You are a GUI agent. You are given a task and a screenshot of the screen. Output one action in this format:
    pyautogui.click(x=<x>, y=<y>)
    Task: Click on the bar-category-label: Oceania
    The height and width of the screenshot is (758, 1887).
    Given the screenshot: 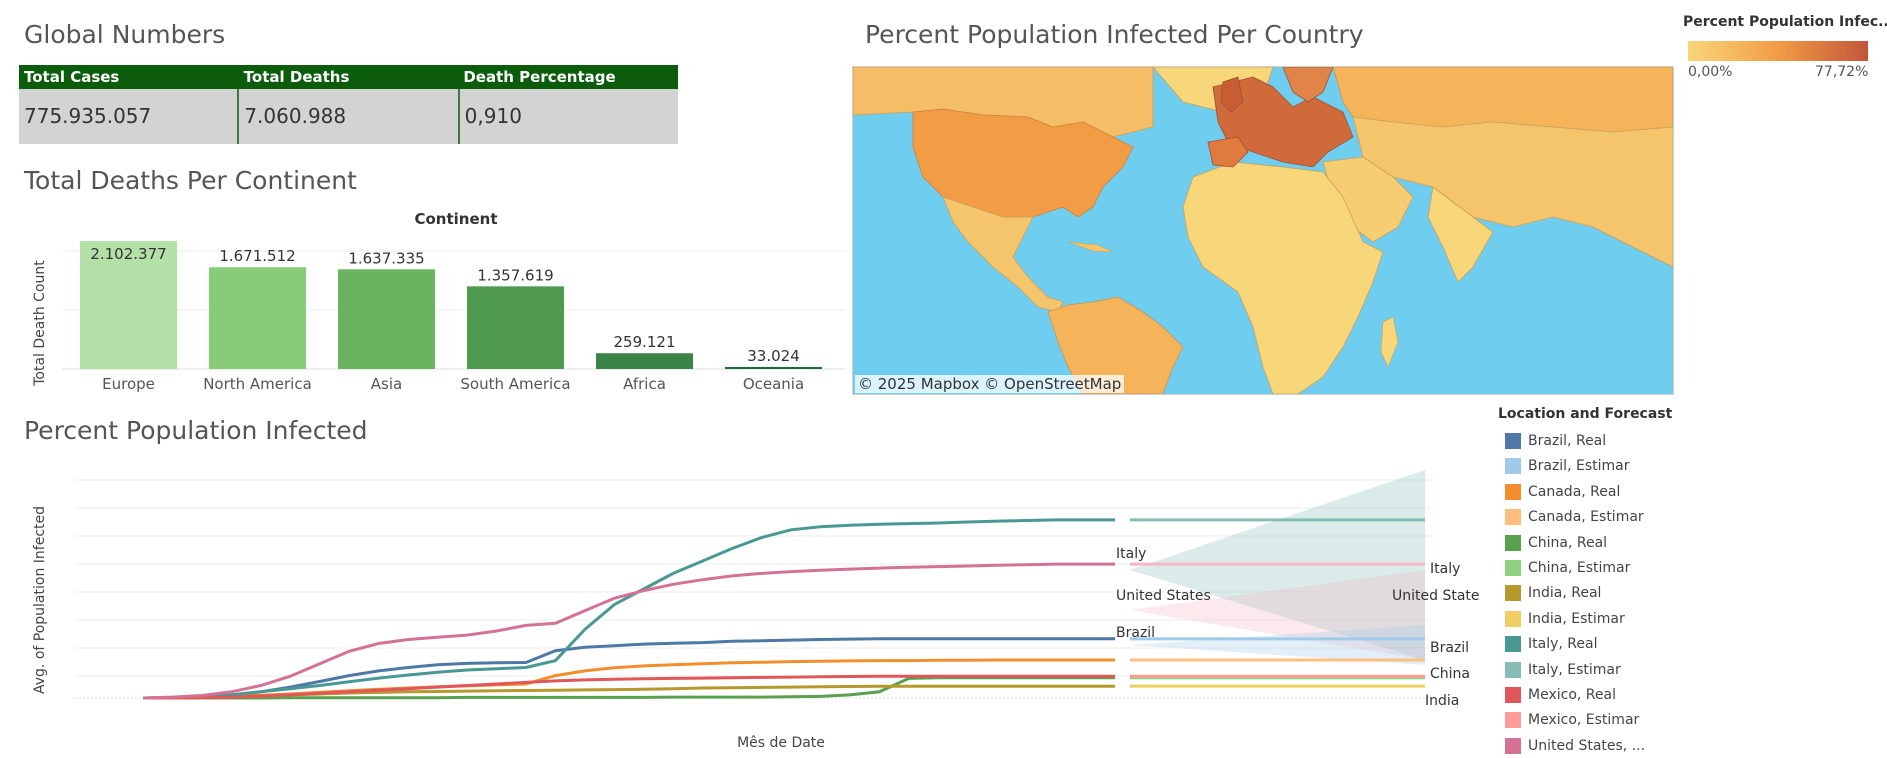 What is the action you would take?
    pyautogui.click(x=773, y=384)
    